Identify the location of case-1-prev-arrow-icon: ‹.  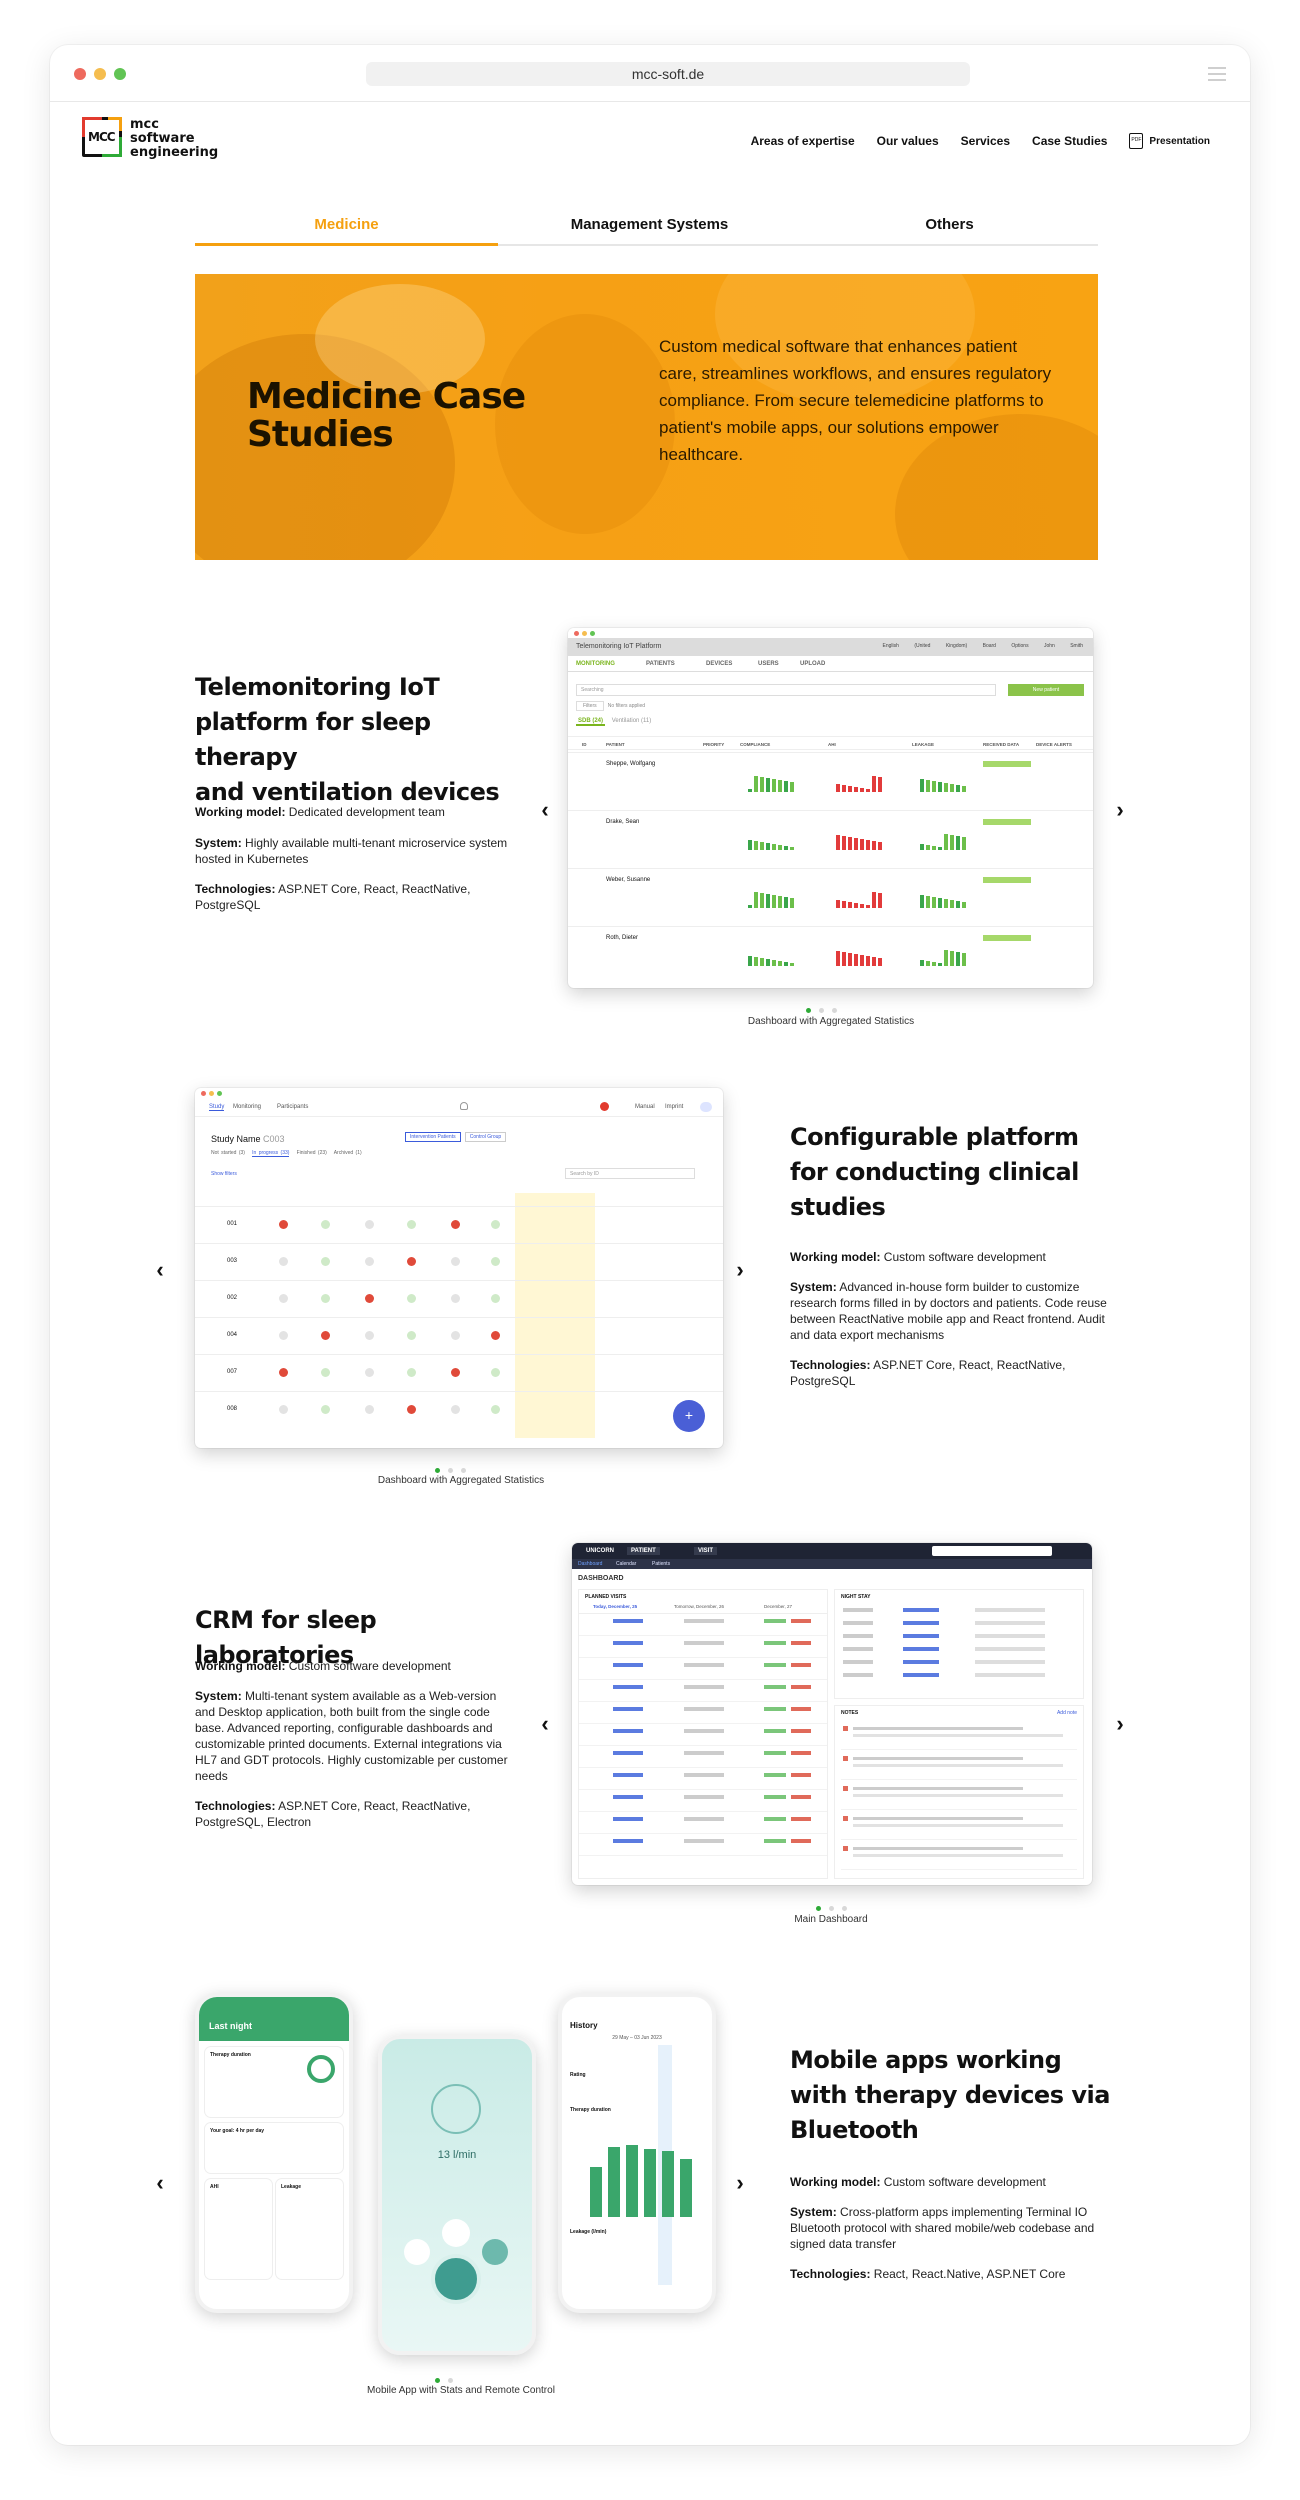
(545, 809).